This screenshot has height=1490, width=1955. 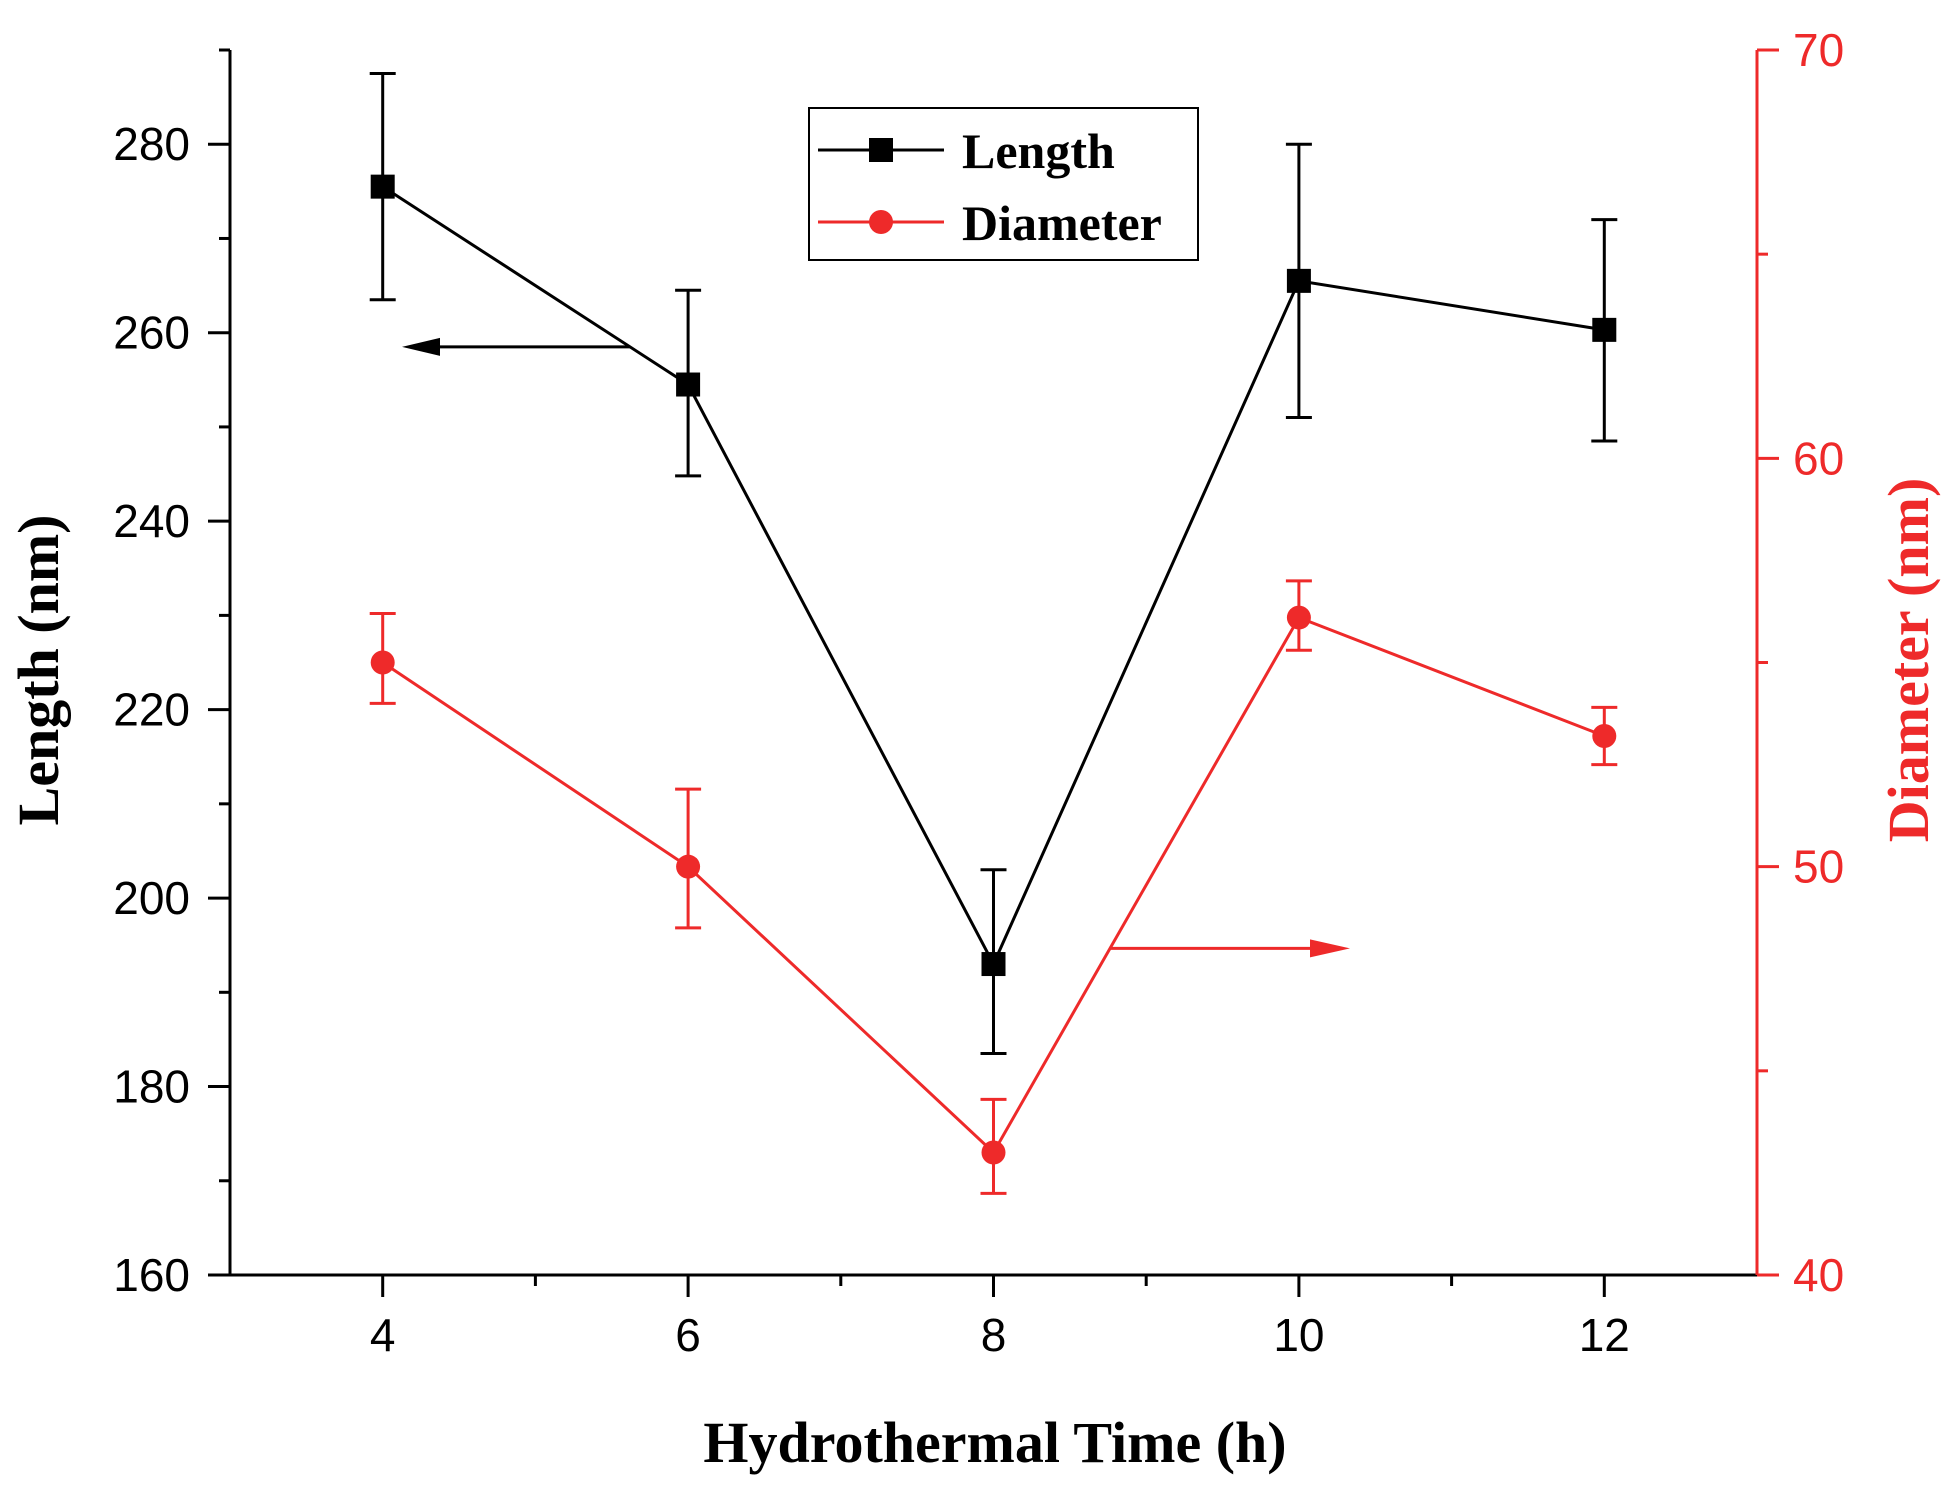 I want to click on x-axis-title: Hydrothermal Time (h), so click(x=994, y=1442).